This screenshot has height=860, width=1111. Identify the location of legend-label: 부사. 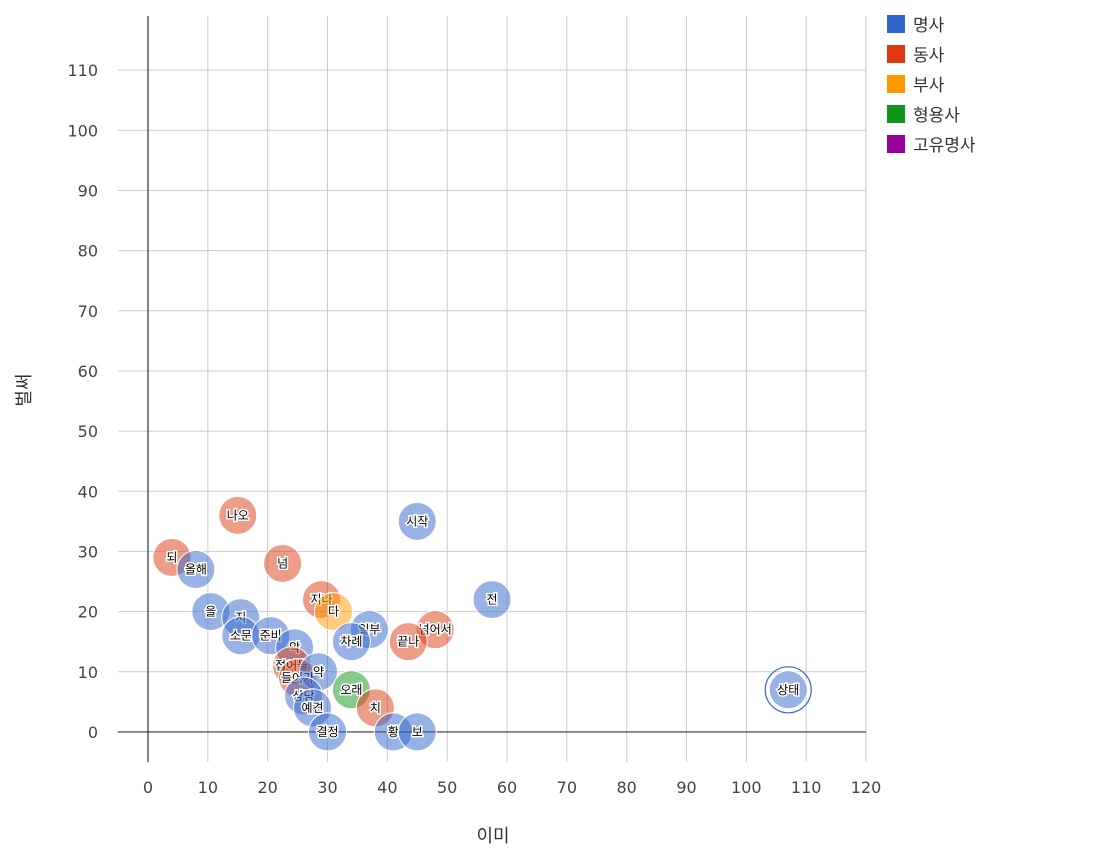
(929, 86).